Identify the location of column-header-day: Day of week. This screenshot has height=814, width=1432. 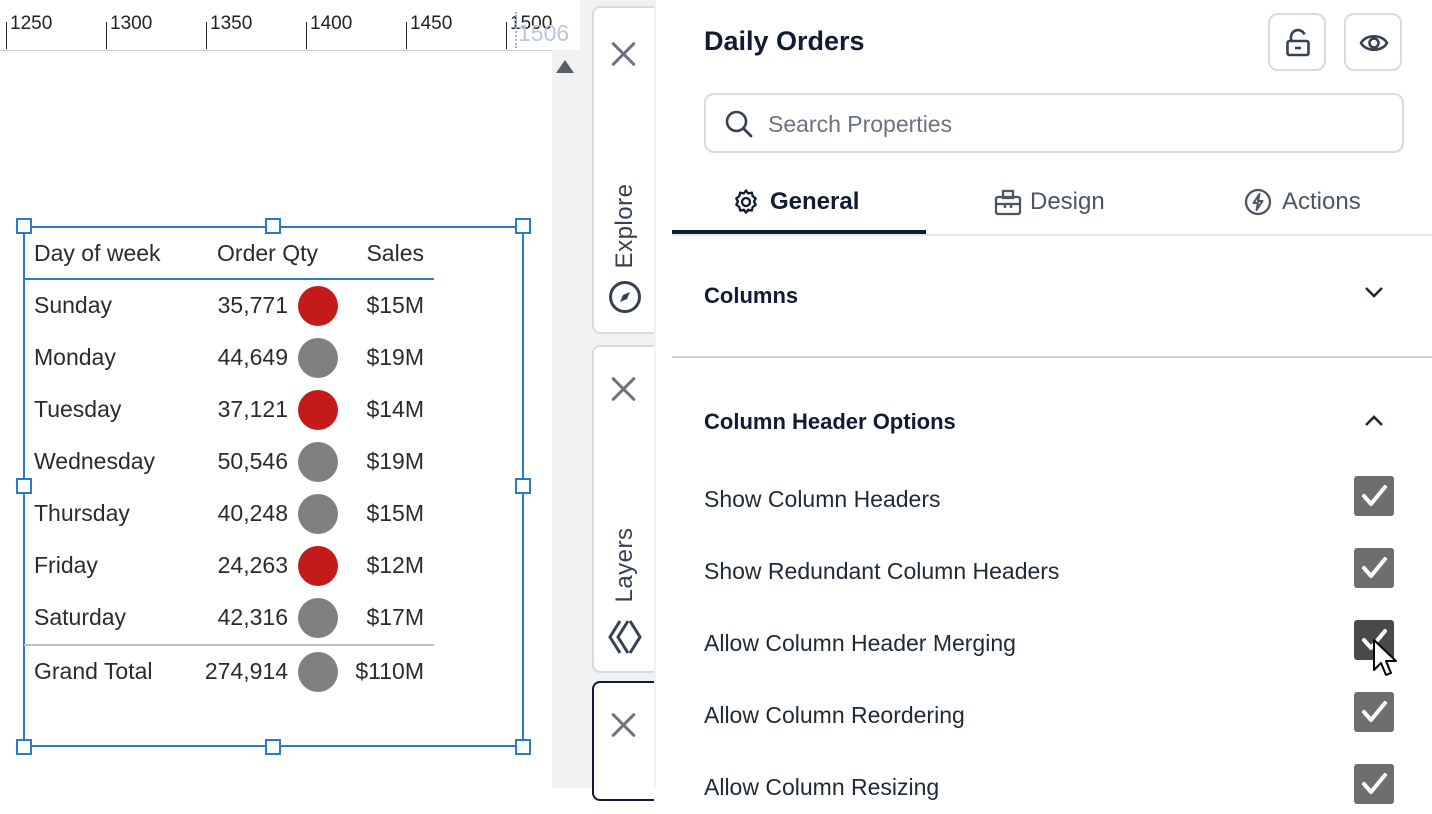
(97, 253).